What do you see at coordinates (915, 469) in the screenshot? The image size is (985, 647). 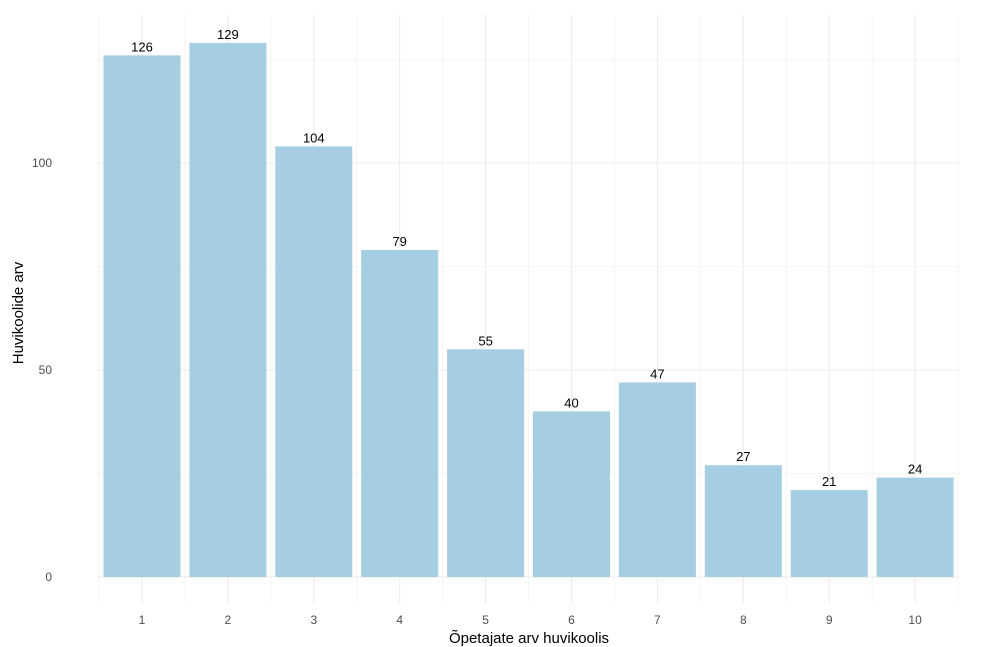 I see `bar-label-10: 24` at bounding box center [915, 469].